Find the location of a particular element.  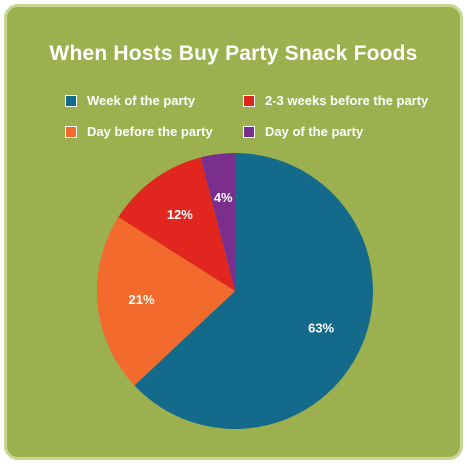

pie-slice-2-3-weeks-before-the-party is located at coordinates (176, 224).